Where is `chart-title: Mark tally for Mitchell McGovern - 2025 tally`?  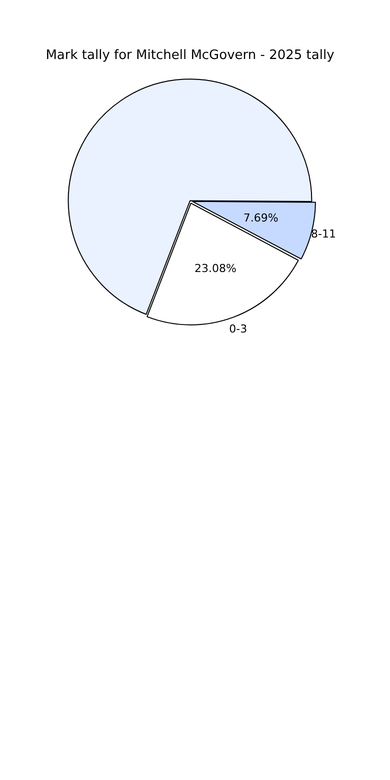 chart-title: Mark tally for Mitchell McGovern - 2025 tally is located at coordinates (190, 56).